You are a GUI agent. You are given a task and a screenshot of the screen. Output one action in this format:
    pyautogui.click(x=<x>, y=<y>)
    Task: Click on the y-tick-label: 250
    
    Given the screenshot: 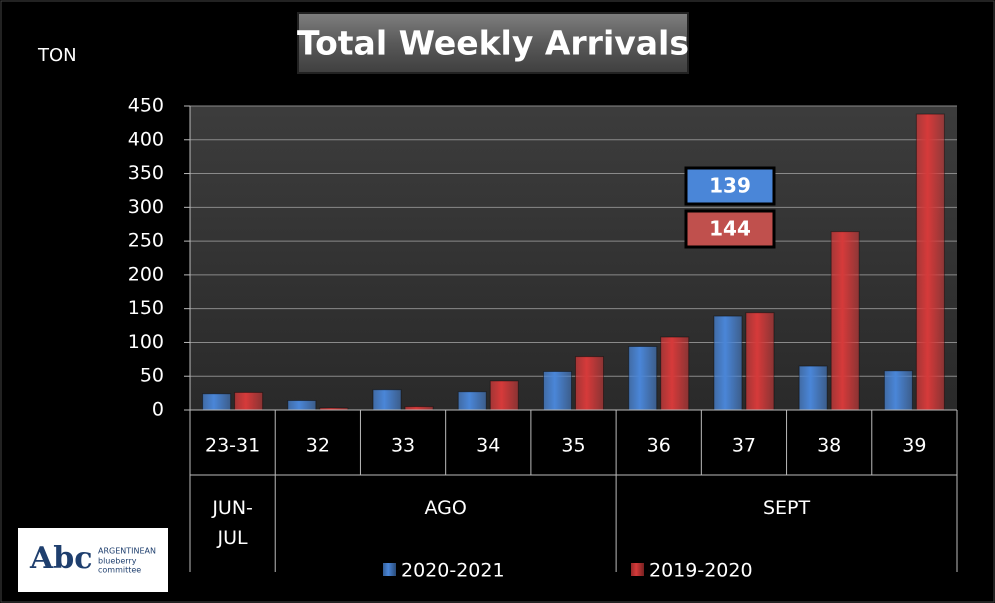 What is the action you would take?
    pyautogui.click(x=146, y=241)
    